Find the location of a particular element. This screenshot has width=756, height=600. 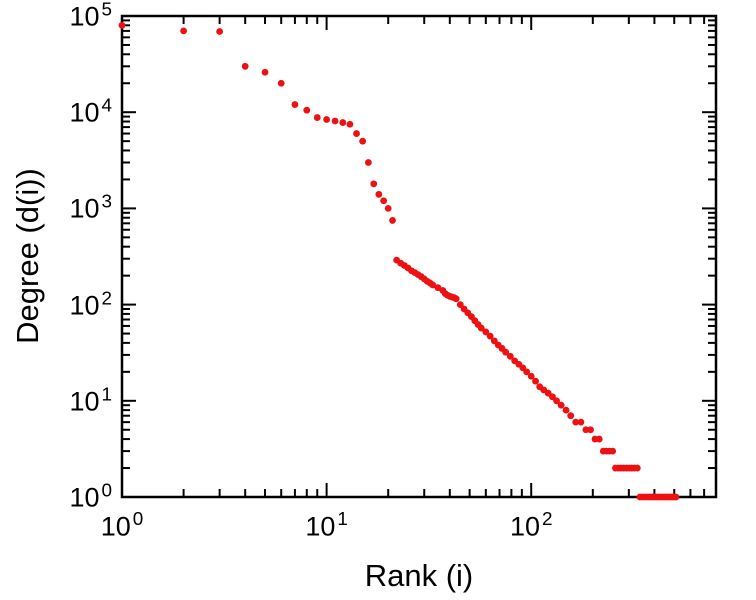

y-tick-label: 10 0 is located at coordinates (90, 496).